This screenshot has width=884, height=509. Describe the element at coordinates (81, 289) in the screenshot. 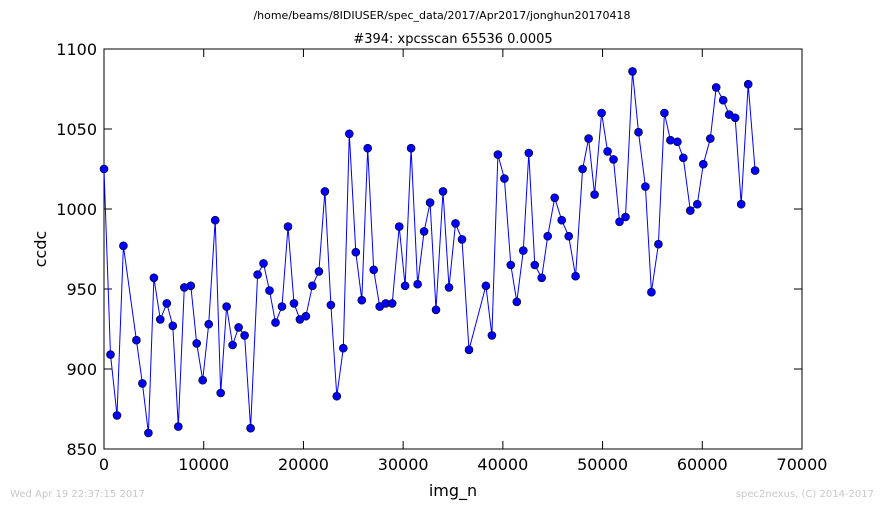

I see `y-tick-label: 950` at that location.